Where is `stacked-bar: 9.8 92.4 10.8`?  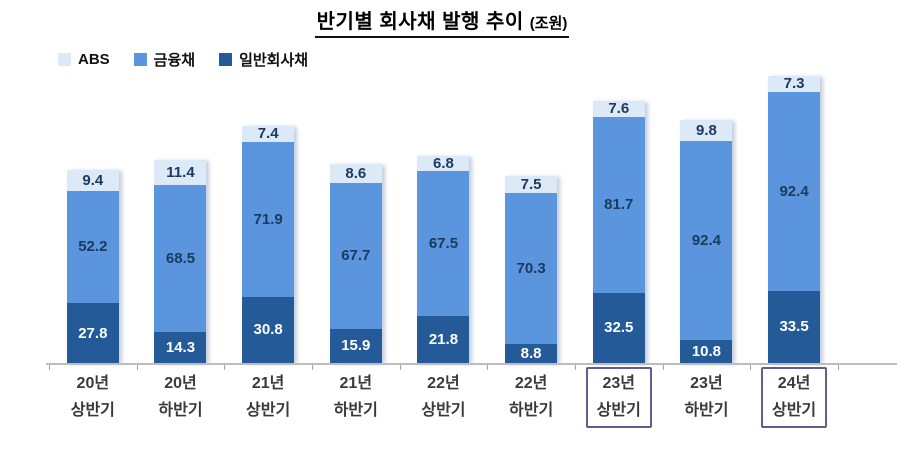 stacked-bar: 9.8 92.4 10.8 is located at coordinates (706, 241).